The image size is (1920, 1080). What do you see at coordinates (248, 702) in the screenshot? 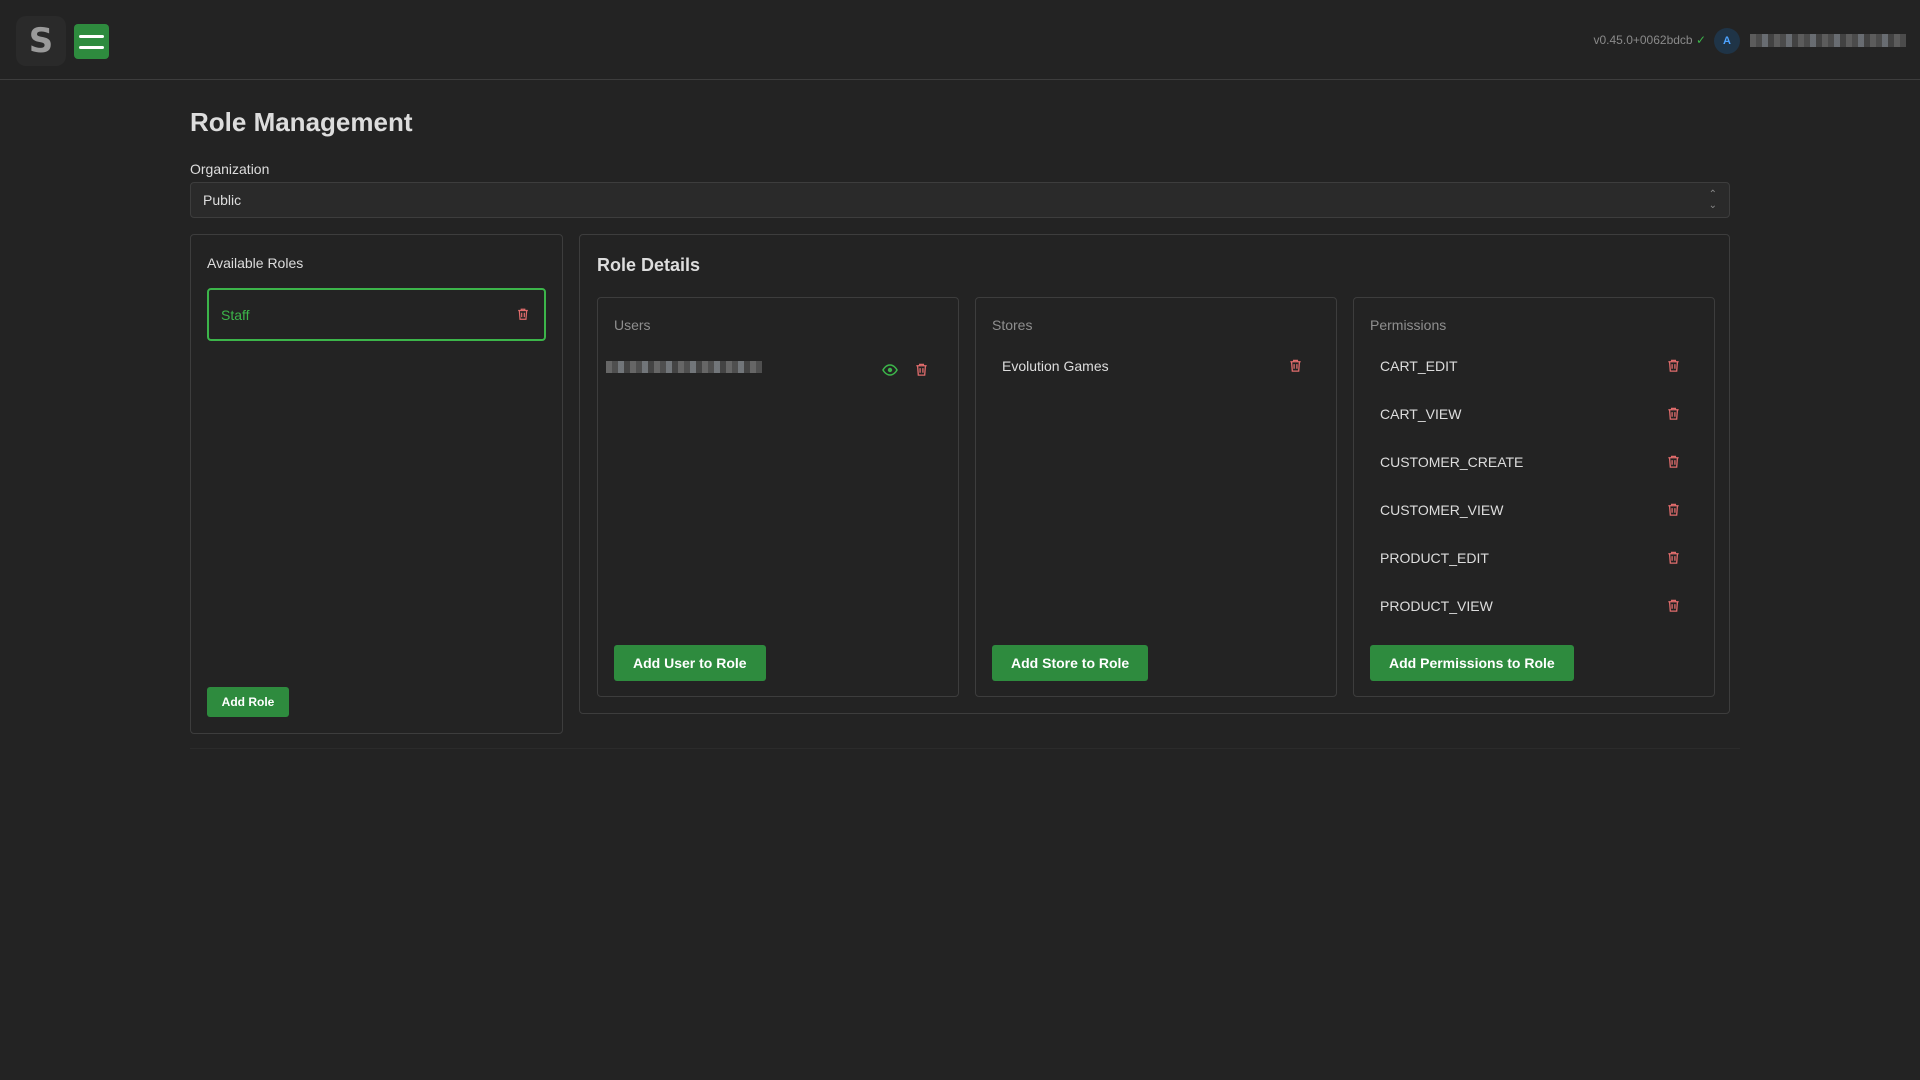
I see `add-role-button: Add Role` at bounding box center [248, 702].